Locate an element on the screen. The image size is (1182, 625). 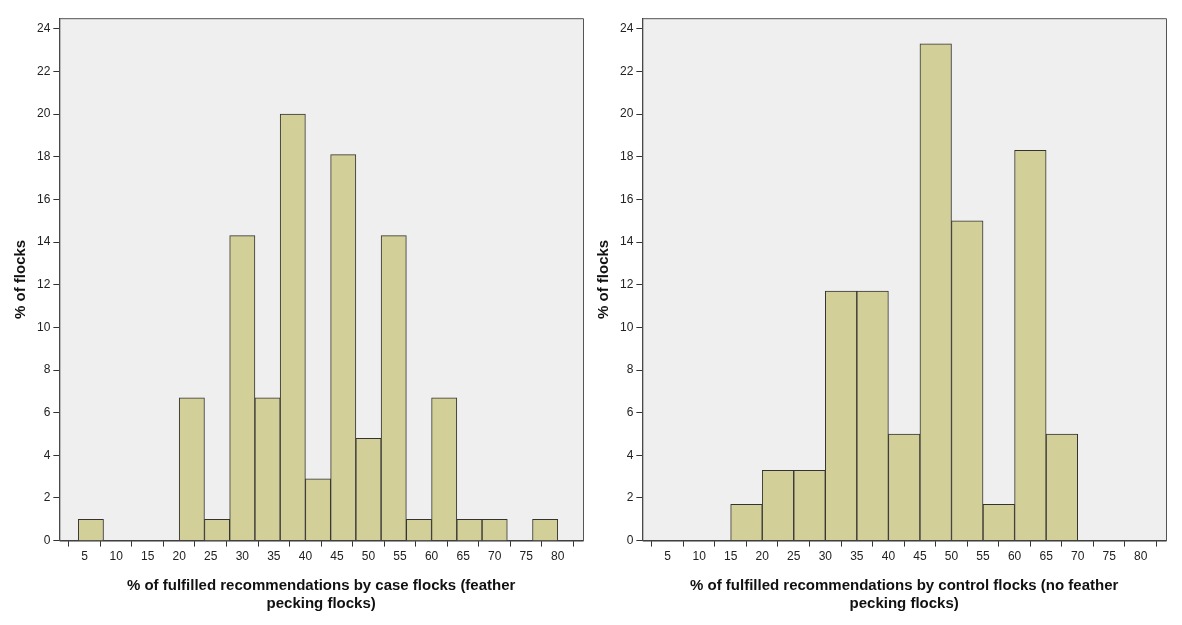
x-axis-title: % of fulfilled recommendations by control flocks (no feather pecking flocks) is located at coordinates (904, 594).